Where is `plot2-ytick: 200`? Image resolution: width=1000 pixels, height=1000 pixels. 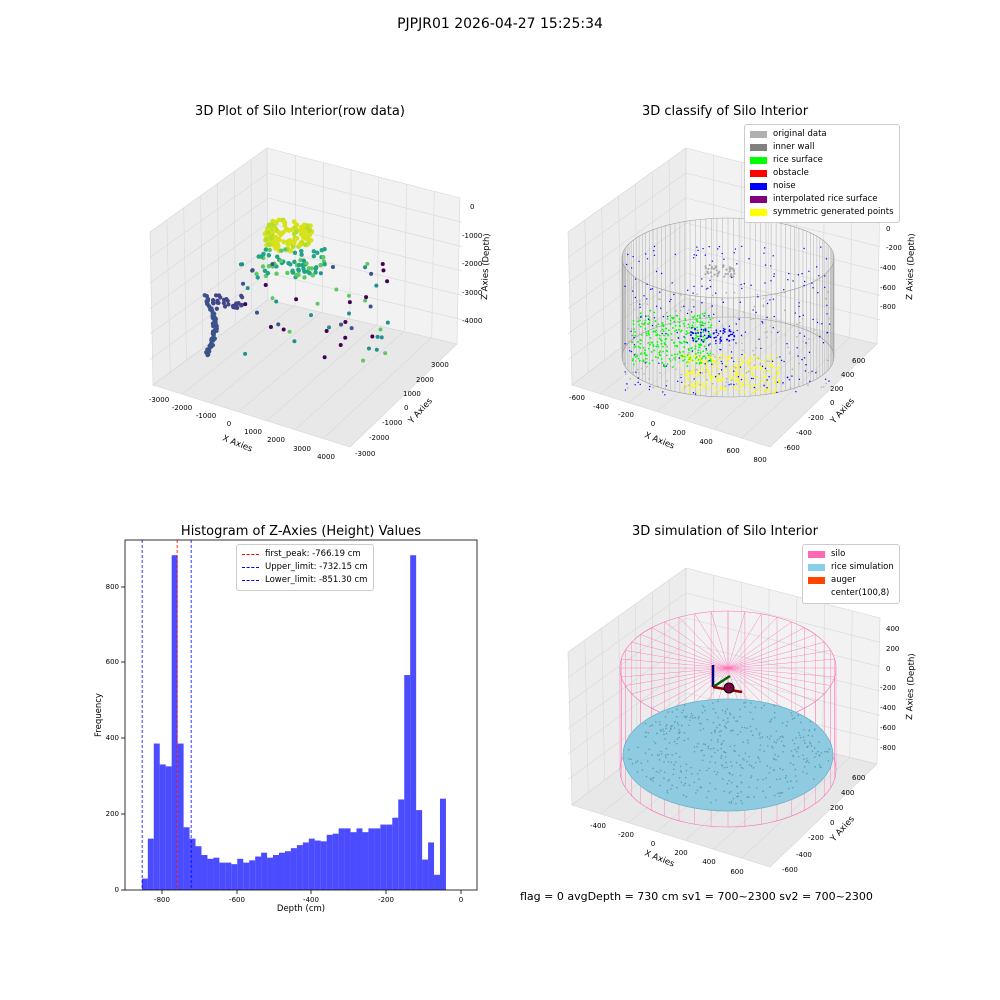
plot2-ytick: 200 is located at coordinates (836, 389).